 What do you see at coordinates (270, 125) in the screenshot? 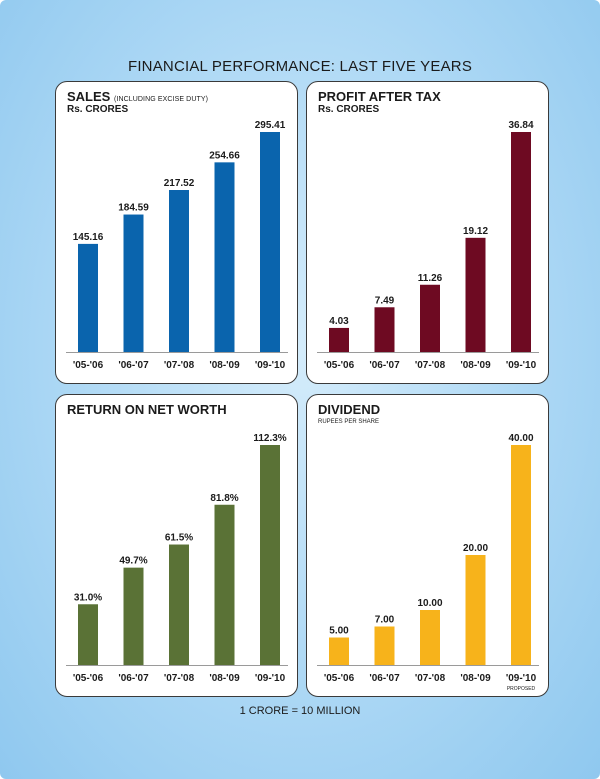
I see `sales-value-label-5: 295.41` at bounding box center [270, 125].